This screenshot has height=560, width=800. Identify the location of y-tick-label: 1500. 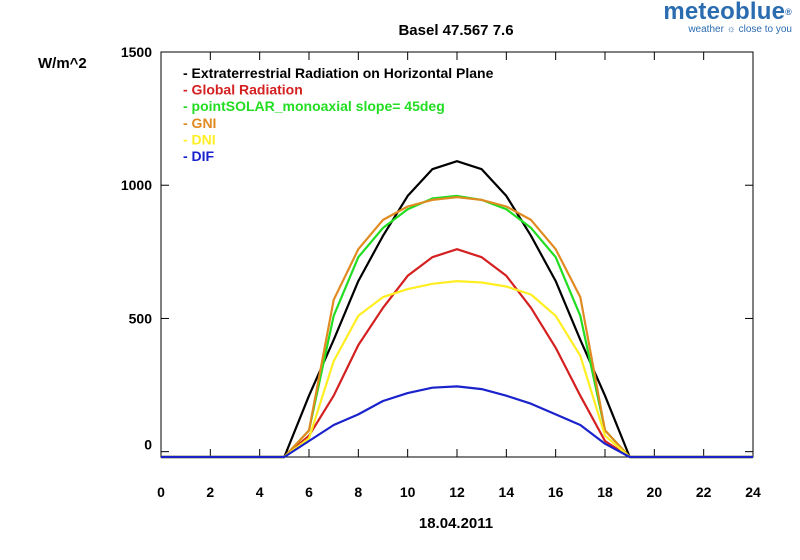
(136, 52).